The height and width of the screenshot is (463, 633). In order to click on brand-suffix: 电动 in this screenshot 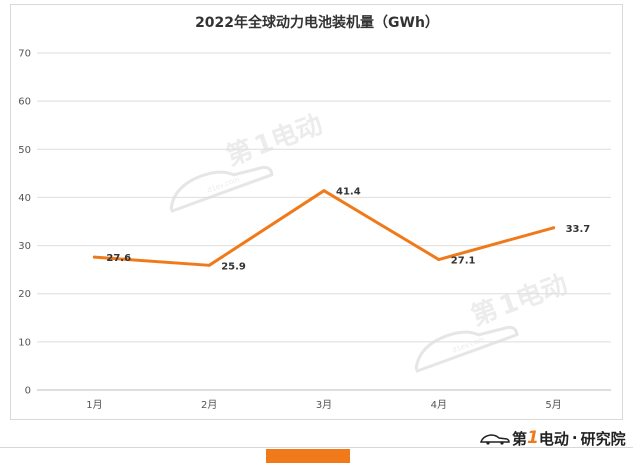, I will do `click(553, 438)`.